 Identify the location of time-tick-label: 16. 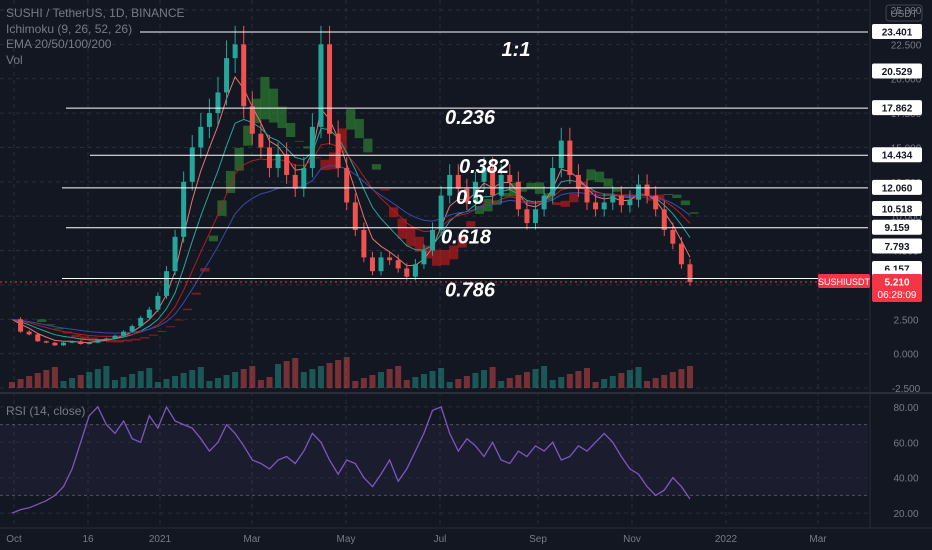
(88, 539).